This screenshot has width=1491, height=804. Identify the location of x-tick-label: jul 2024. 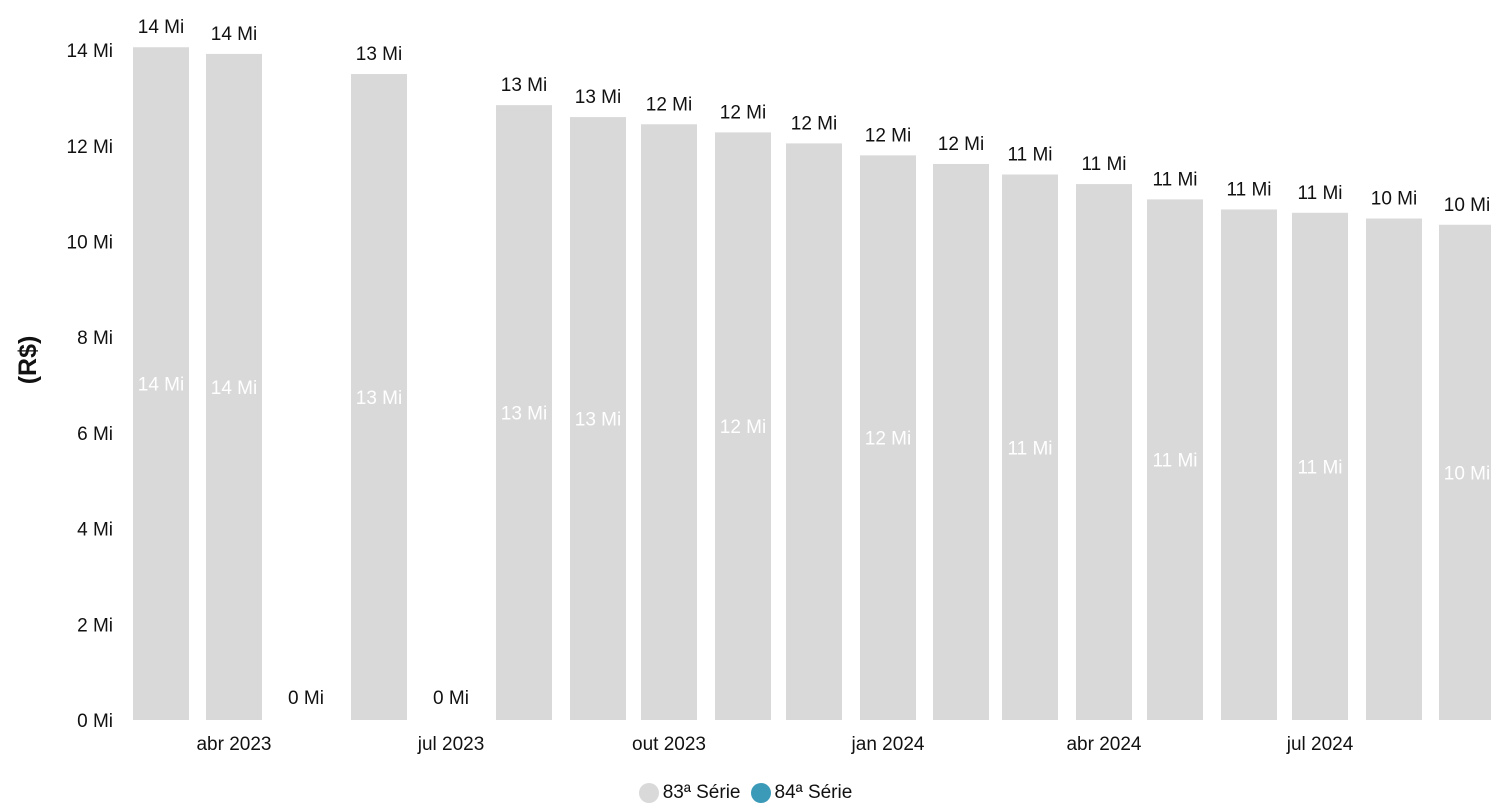
(1320, 744).